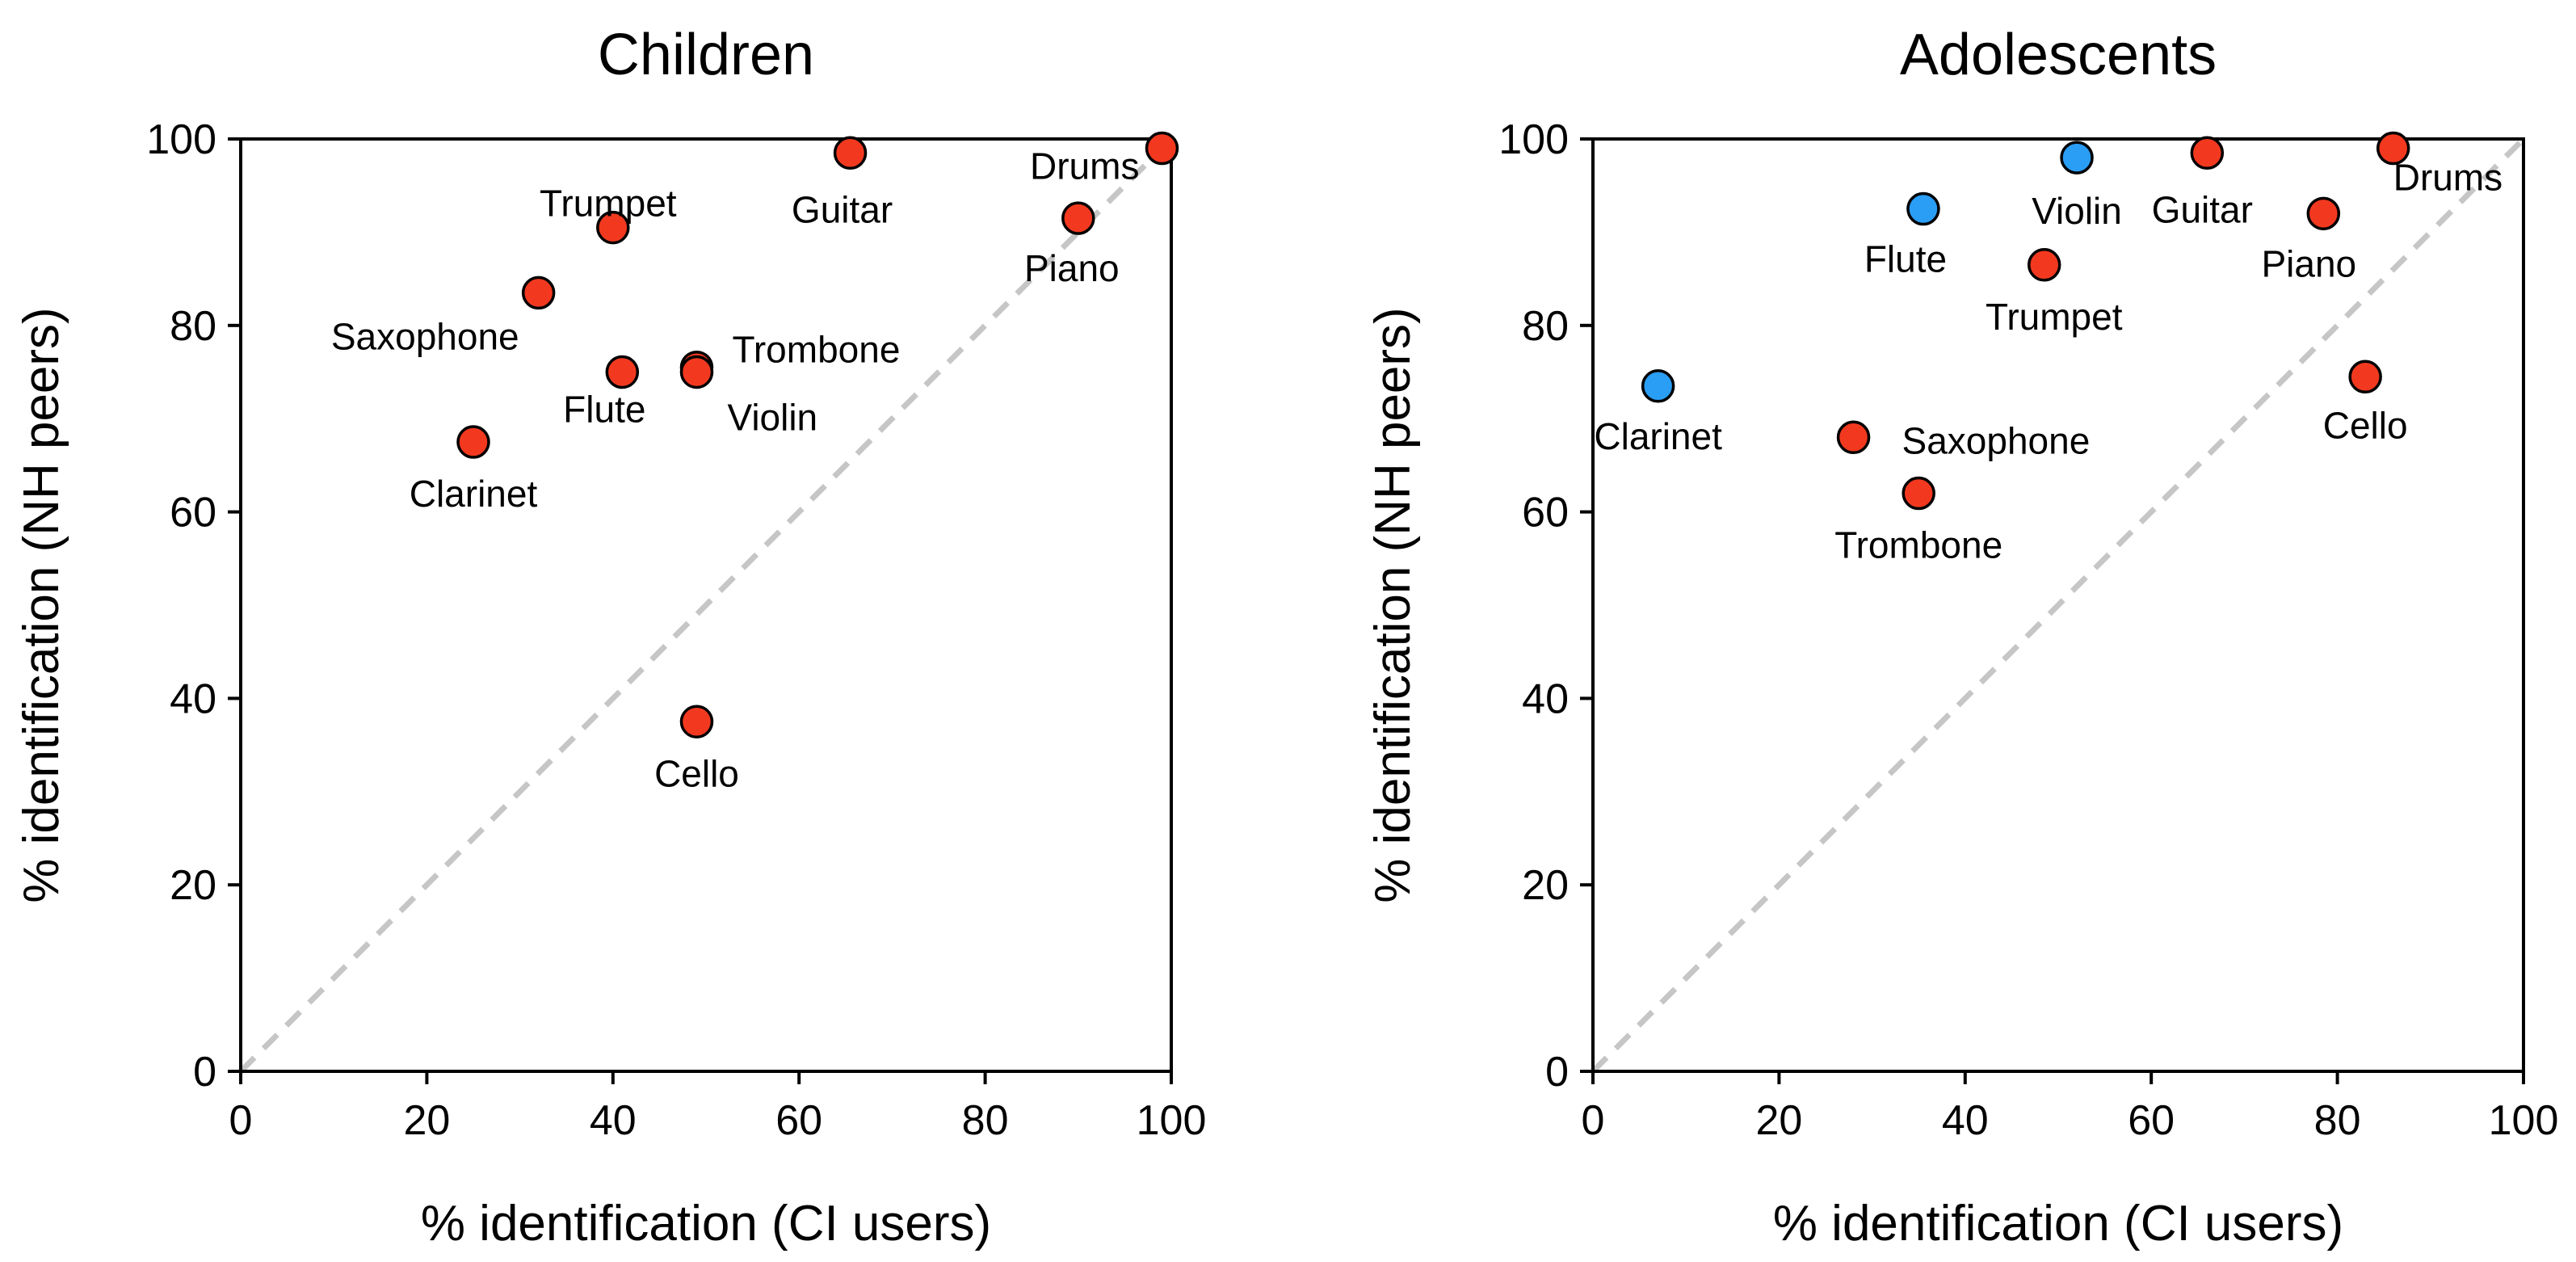 The image size is (2576, 1262). I want to click on data-point-trombone, so click(1919, 493).